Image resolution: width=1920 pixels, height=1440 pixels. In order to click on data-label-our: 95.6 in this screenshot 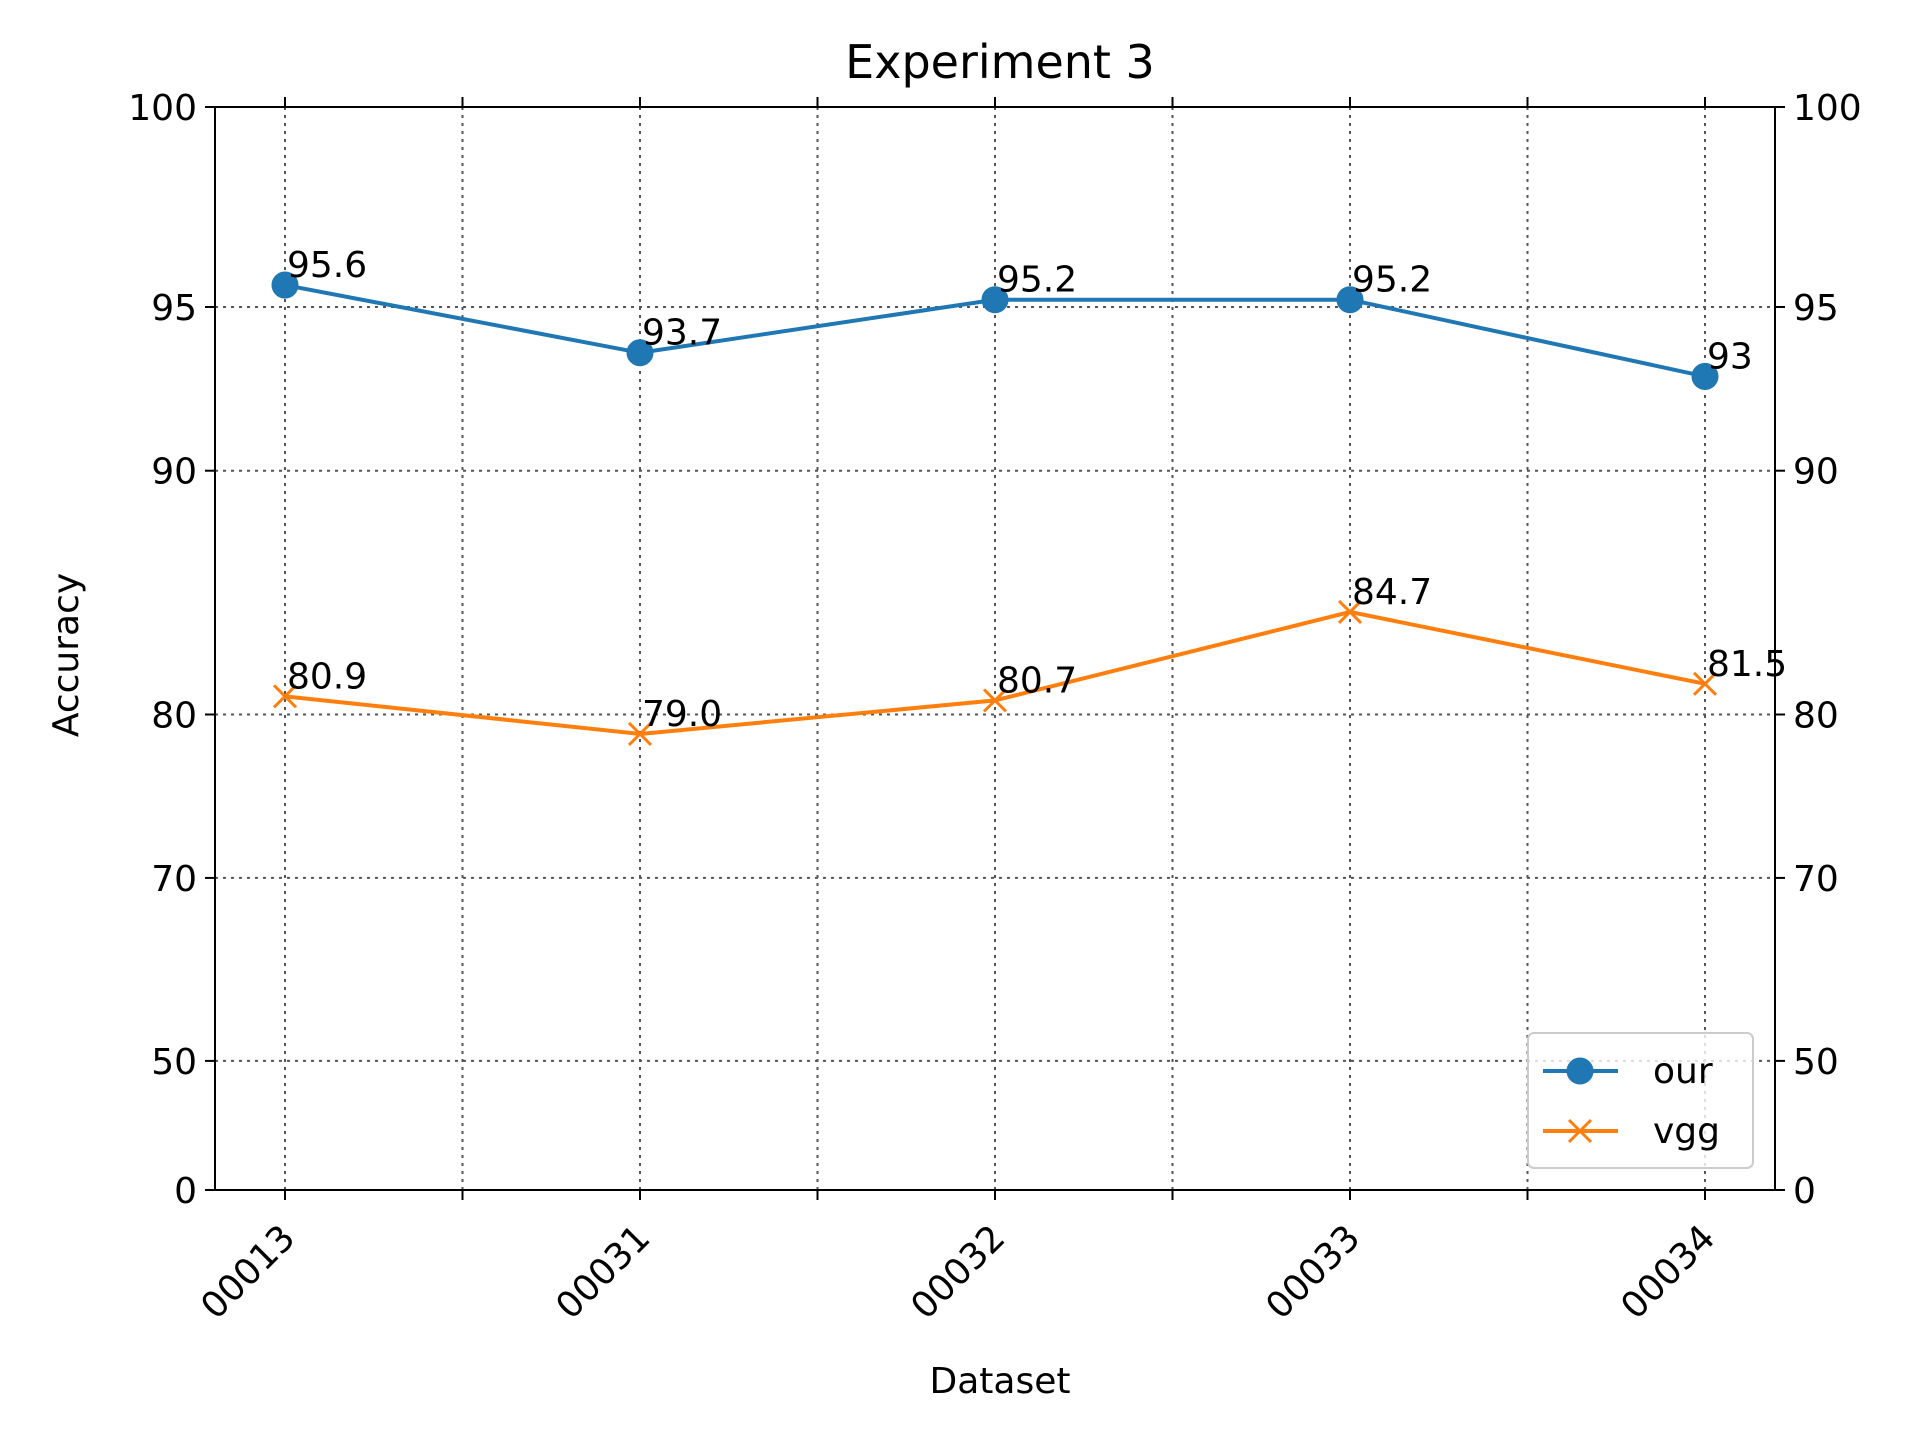, I will do `click(327, 265)`.